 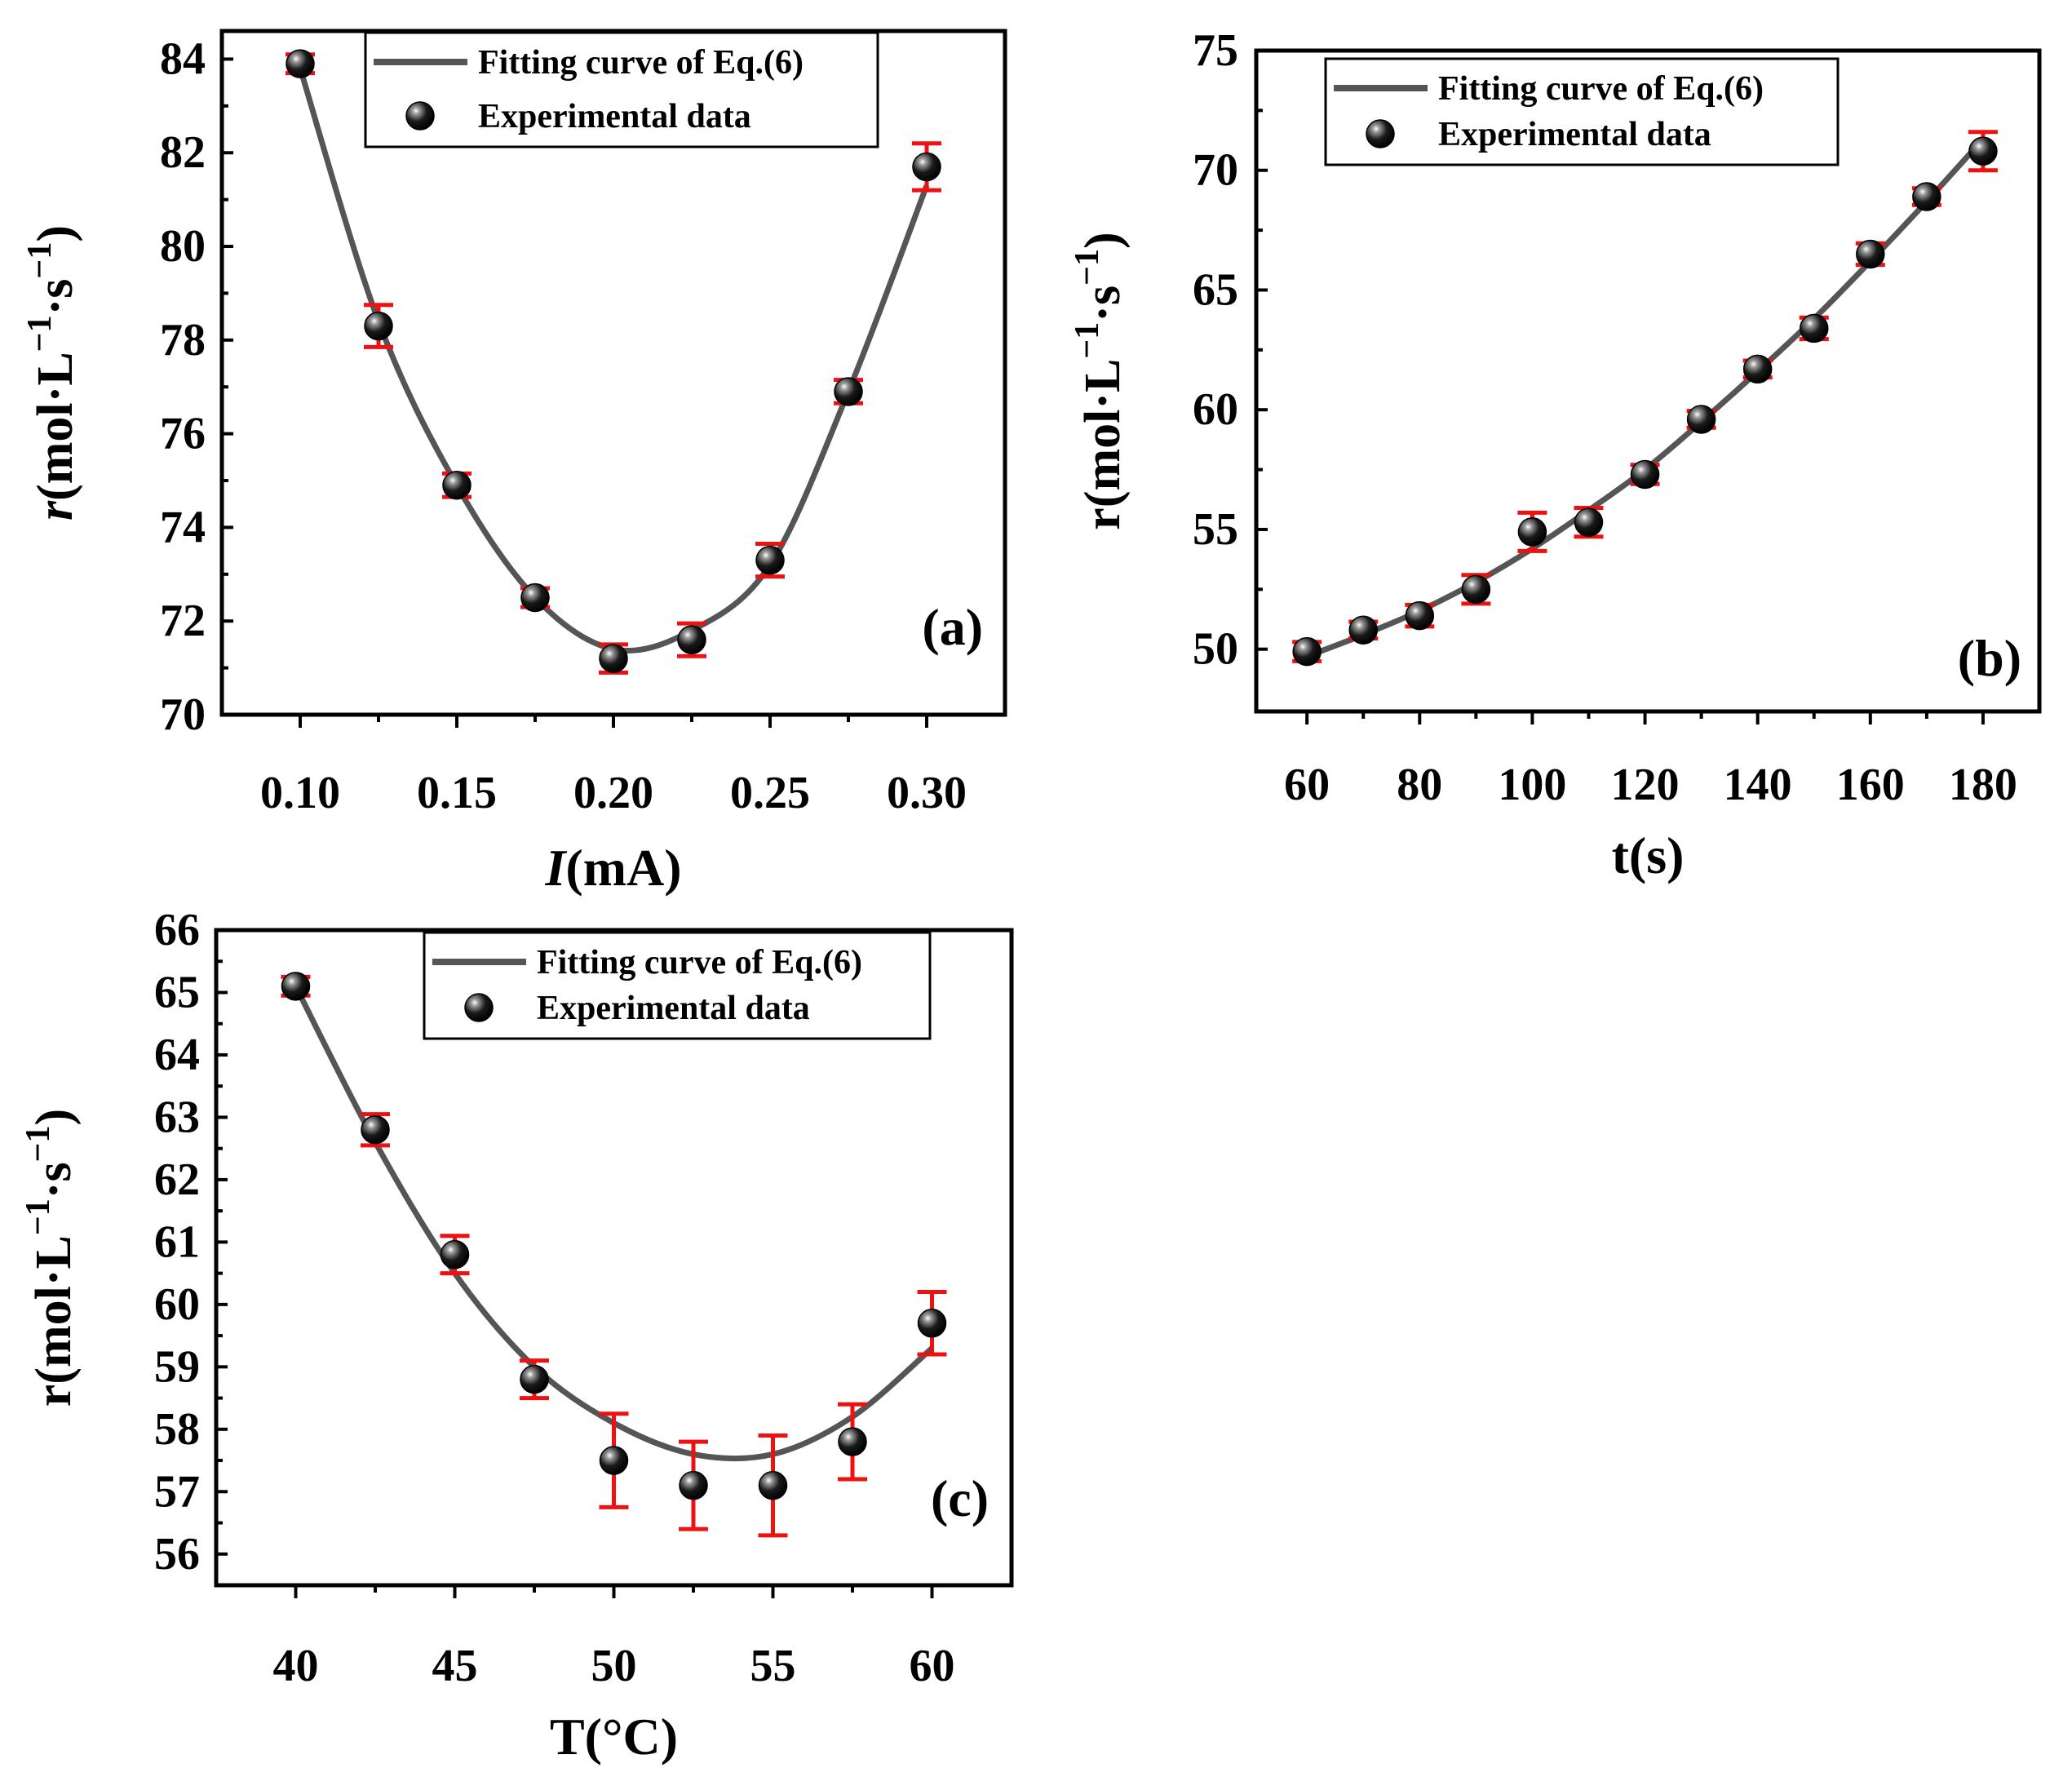 I want to click on x-tick-label: 50, so click(x=614, y=1666).